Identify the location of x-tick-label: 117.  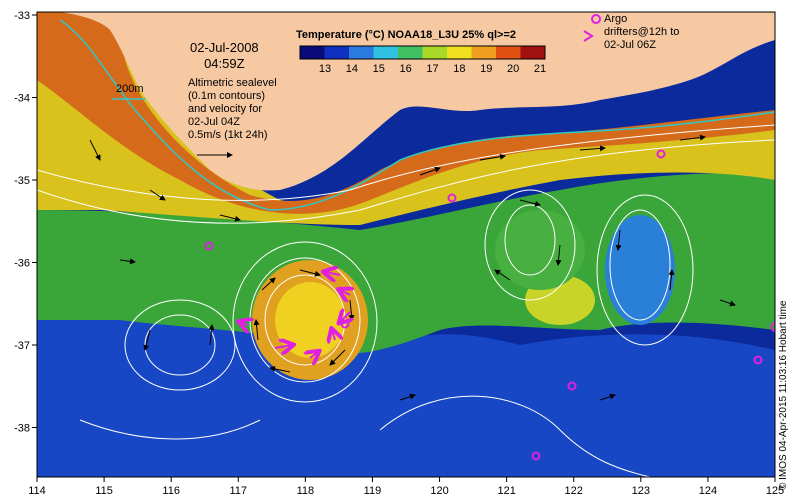
(238, 491).